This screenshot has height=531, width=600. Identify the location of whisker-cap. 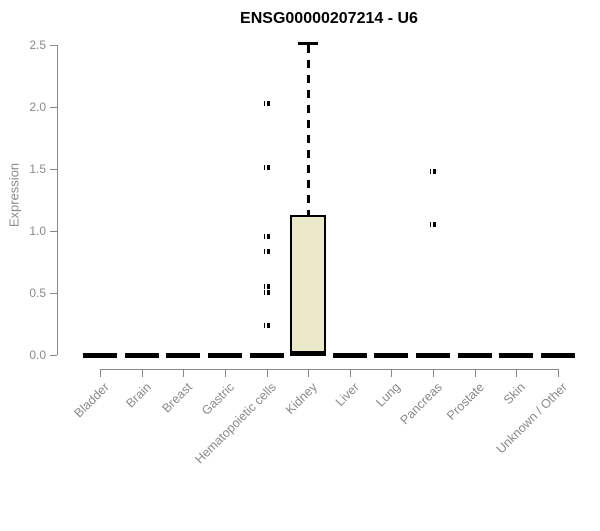
(308, 43).